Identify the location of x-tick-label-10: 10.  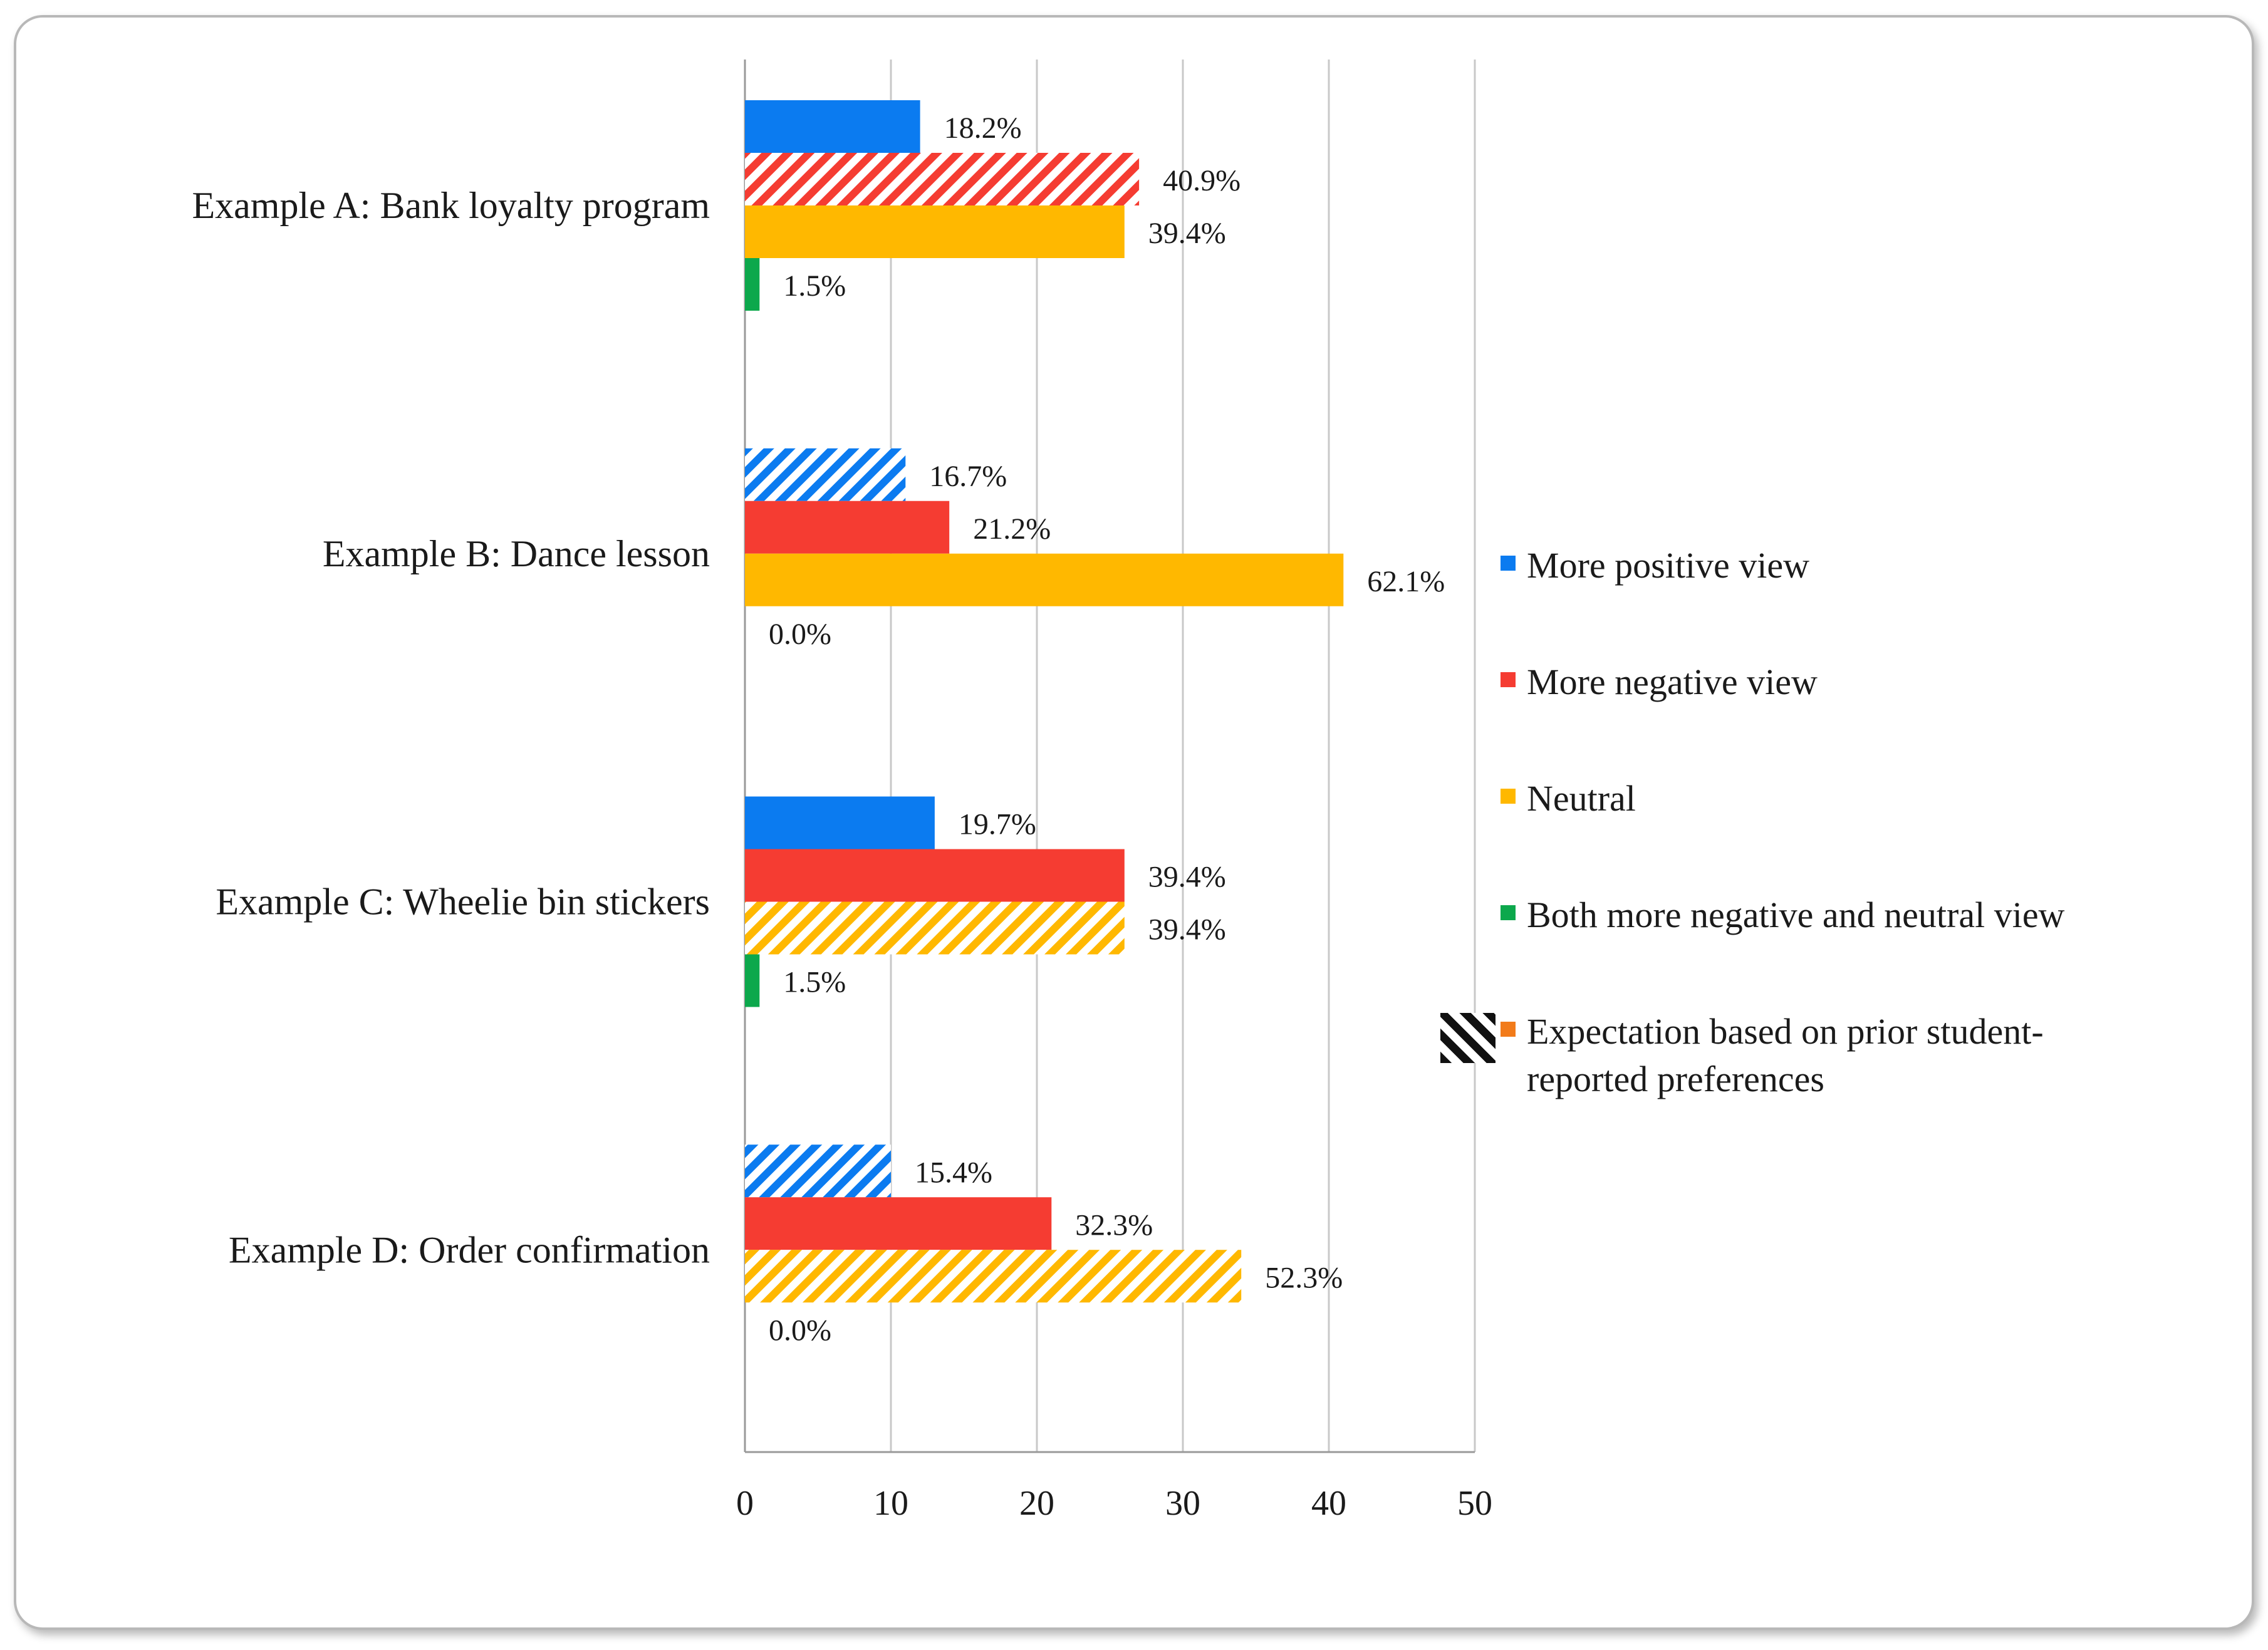
(891, 1503).